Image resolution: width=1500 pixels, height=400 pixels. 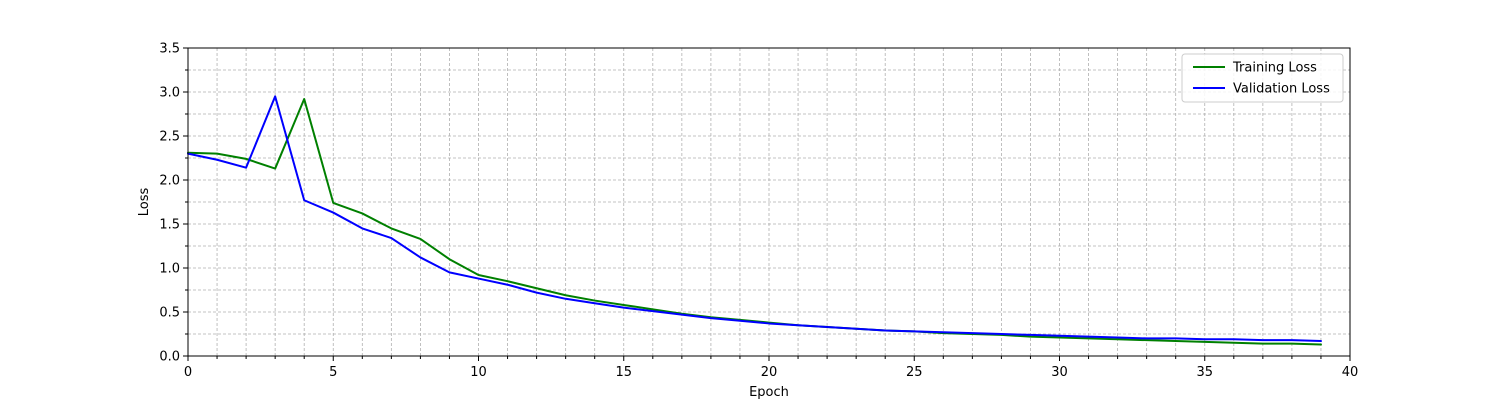 I want to click on y-tick-label: 1.5, so click(x=169, y=225).